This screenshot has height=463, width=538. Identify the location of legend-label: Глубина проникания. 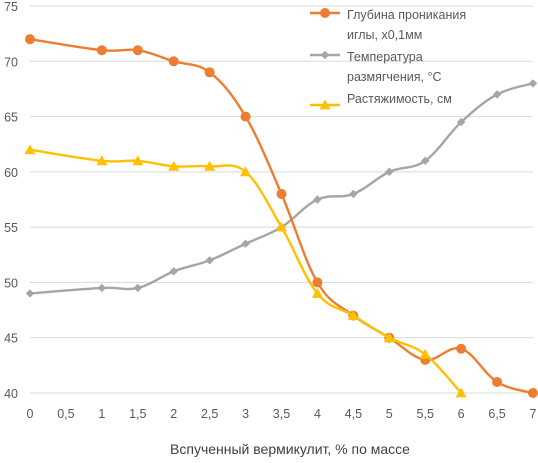
(406, 15).